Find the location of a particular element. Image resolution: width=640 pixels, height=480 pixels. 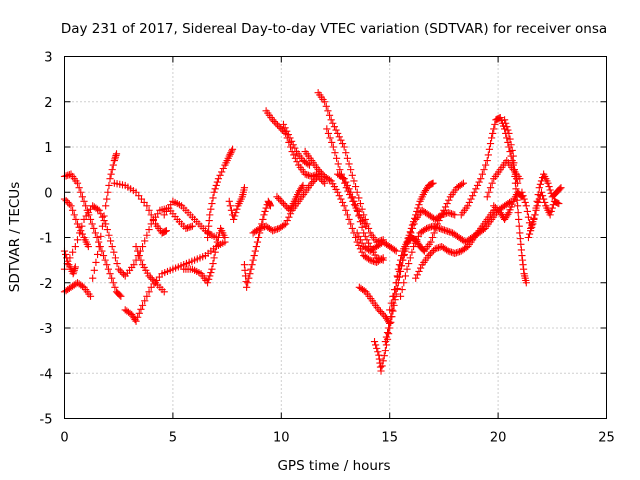

x-tick-label: 15 is located at coordinates (389, 438).